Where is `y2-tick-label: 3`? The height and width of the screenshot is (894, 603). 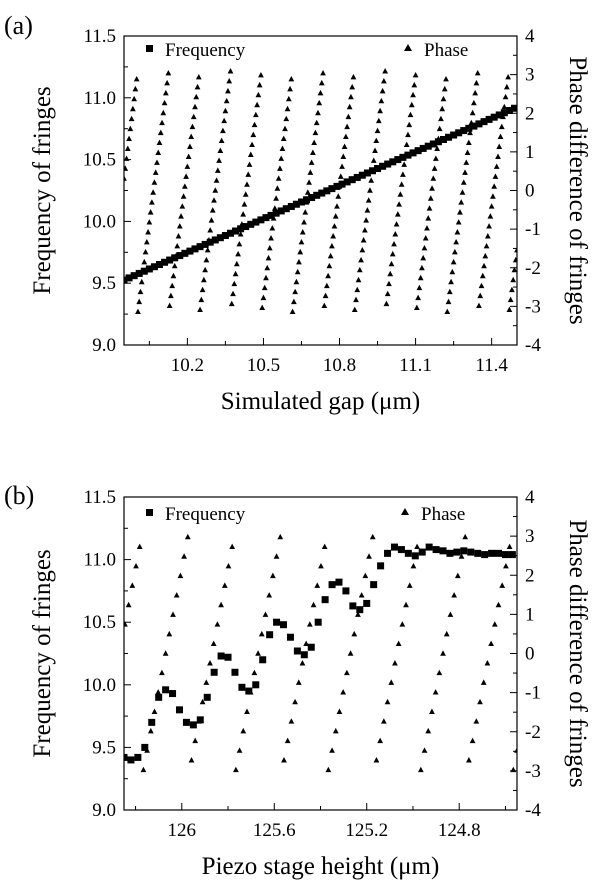 y2-tick-label: 3 is located at coordinates (530, 536).